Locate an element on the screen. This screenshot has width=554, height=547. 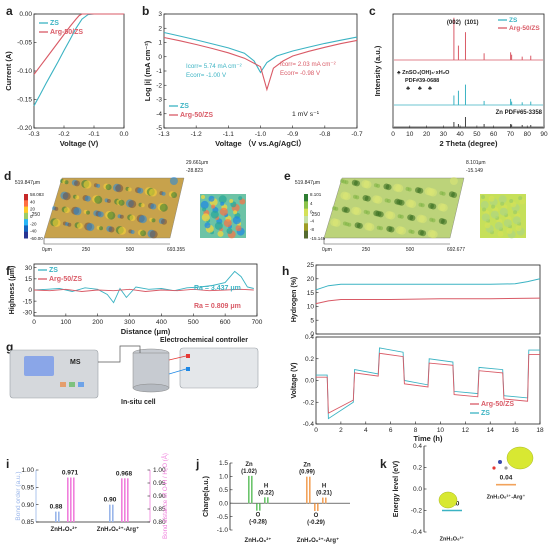
annotation-ra-zs: Ra = 3.437 μm is located at coordinates (217, 288).